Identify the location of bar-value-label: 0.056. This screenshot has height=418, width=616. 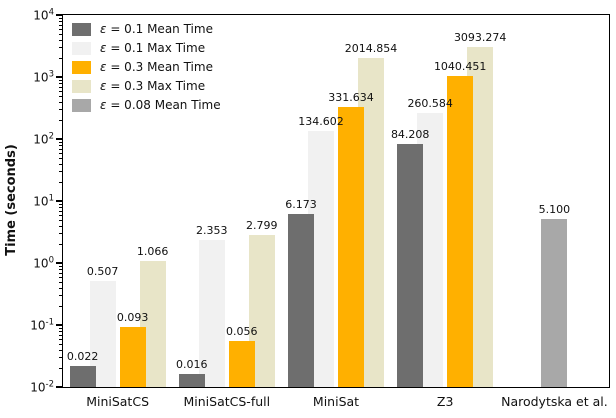
(242, 331).